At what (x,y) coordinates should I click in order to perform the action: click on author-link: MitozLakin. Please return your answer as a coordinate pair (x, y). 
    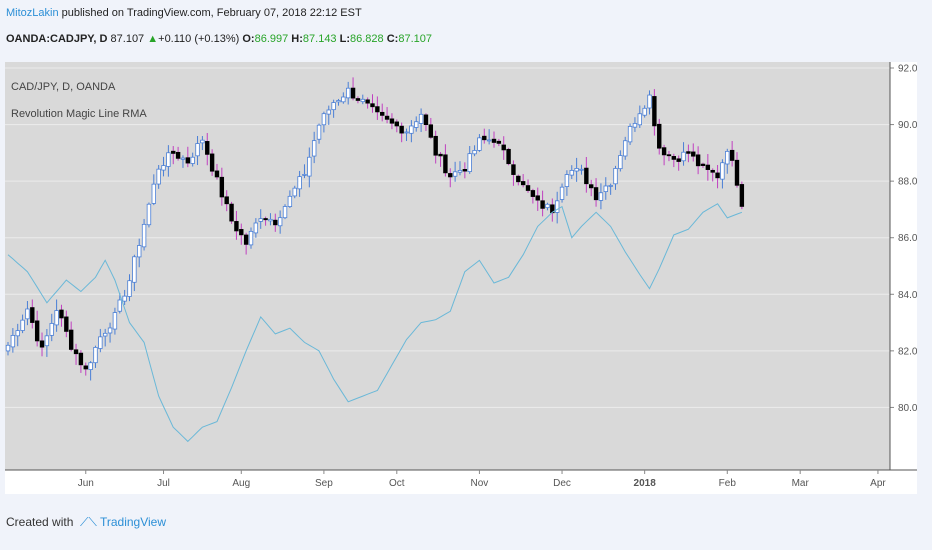
    Looking at the image, I should click on (32, 13).